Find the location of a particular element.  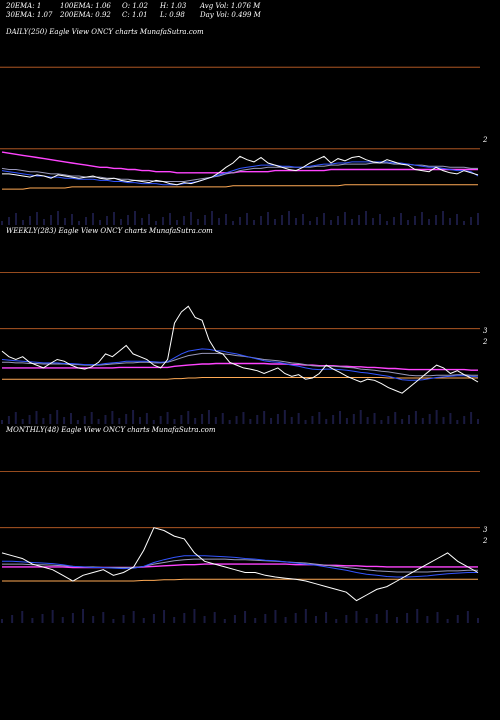

weekly-ema20-line is located at coordinates (240, 364).